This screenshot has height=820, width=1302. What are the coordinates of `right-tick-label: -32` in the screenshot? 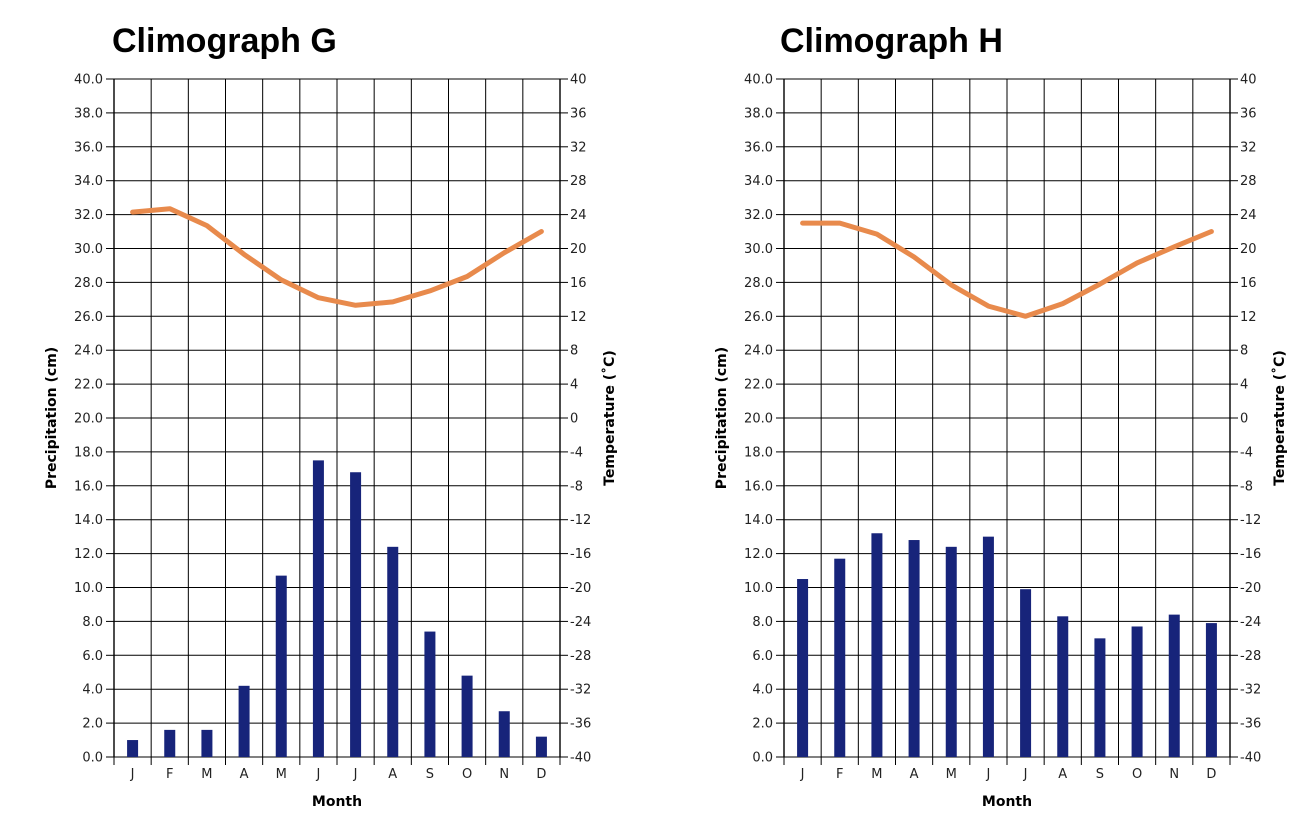 It's located at (1250, 690).